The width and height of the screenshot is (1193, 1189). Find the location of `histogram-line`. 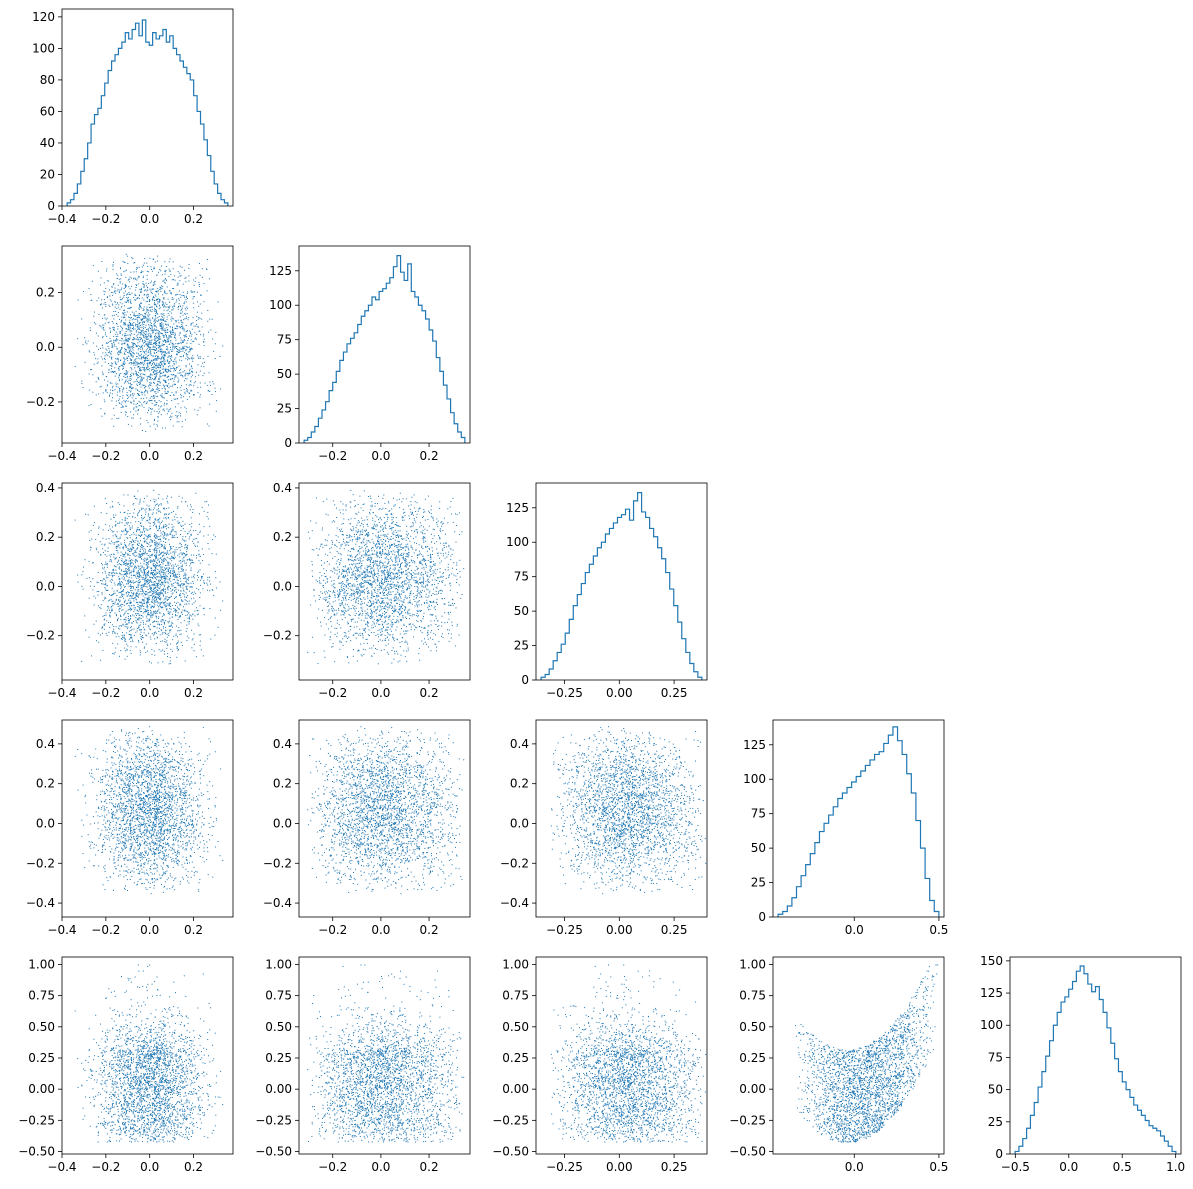

histogram-line is located at coordinates (147, 112).